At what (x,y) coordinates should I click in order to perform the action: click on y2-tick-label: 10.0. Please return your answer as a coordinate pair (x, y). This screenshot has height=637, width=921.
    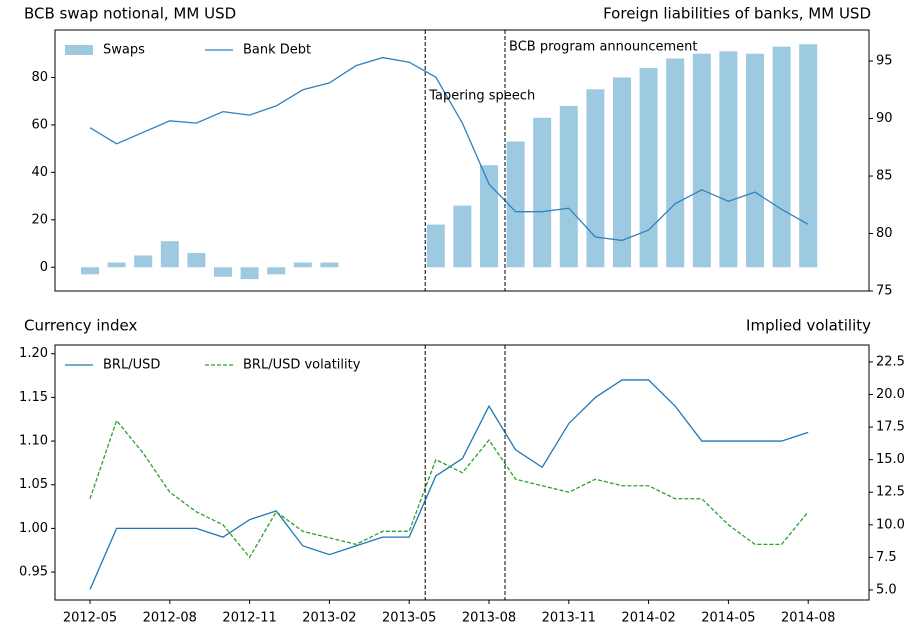
    Looking at the image, I should click on (890, 524).